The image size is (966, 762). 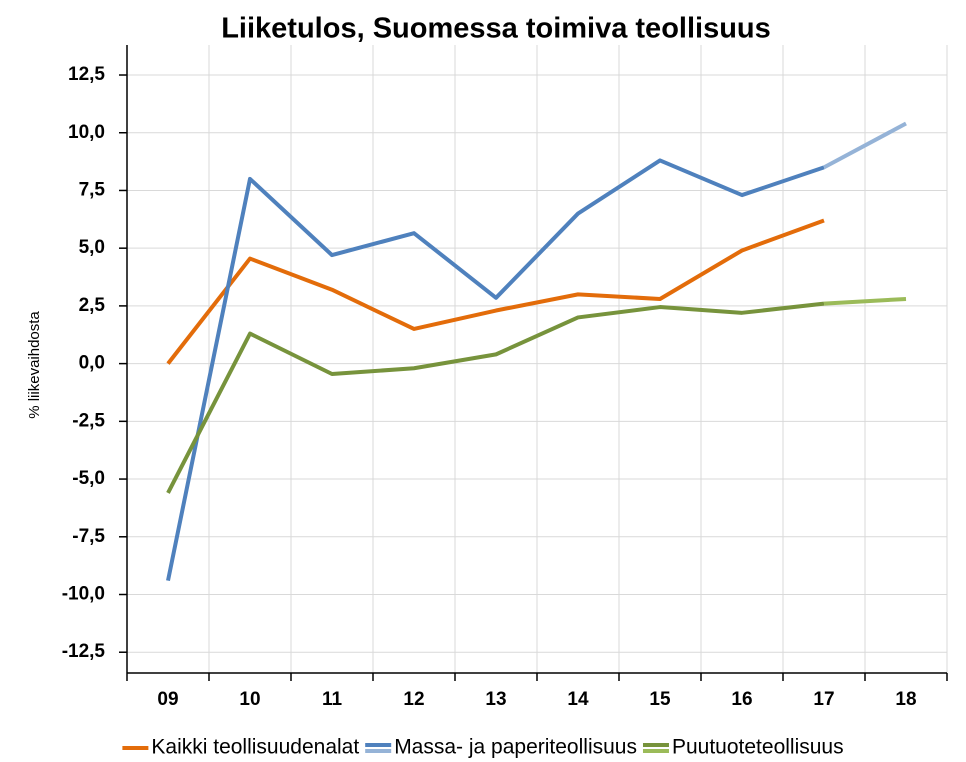 I want to click on y-tick-label: -2,5, so click(x=88, y=420).